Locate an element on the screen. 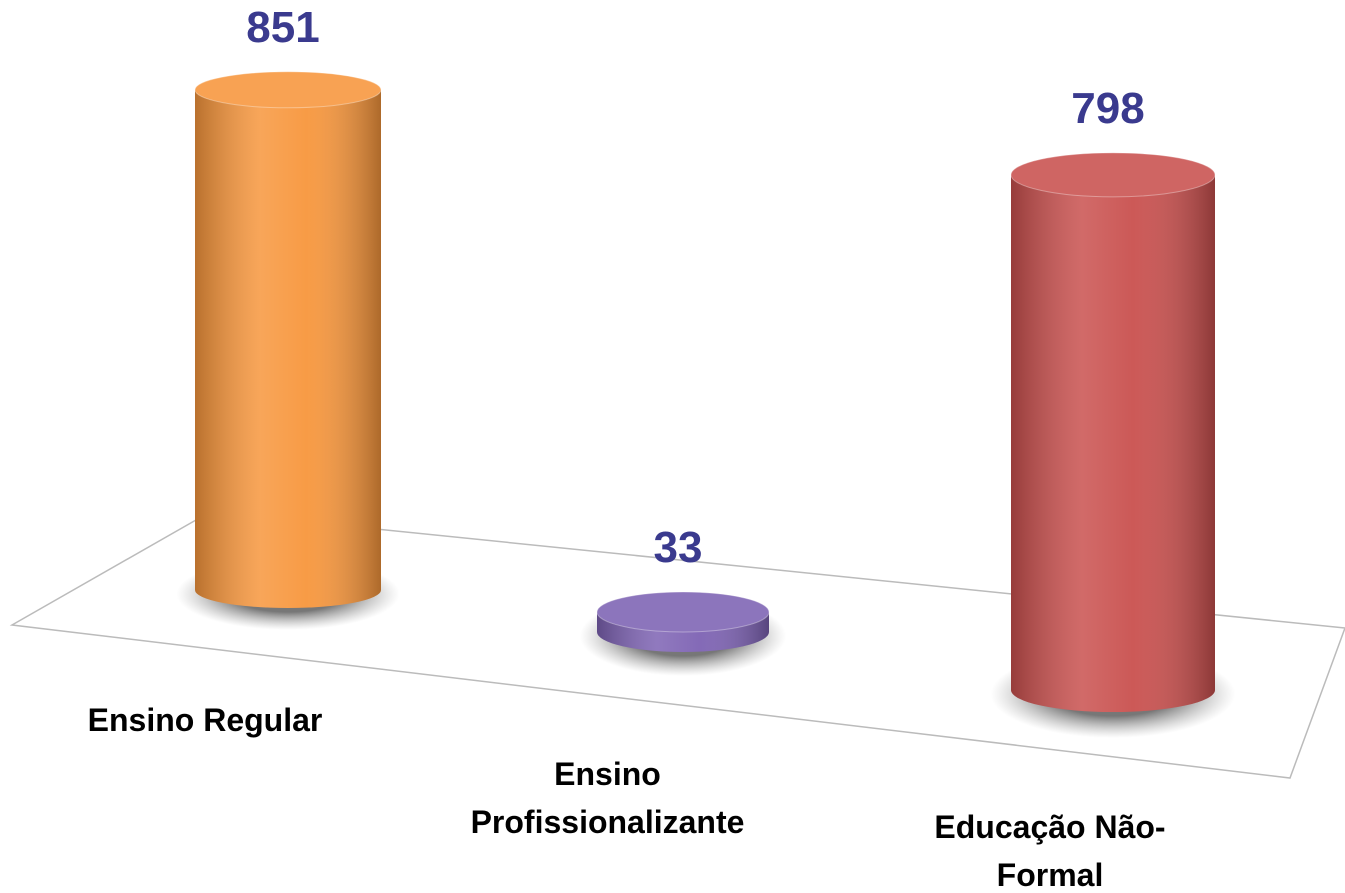 This screenshot has width=1345, height=893. value-label: 851 is located at coordinates (282, 27).